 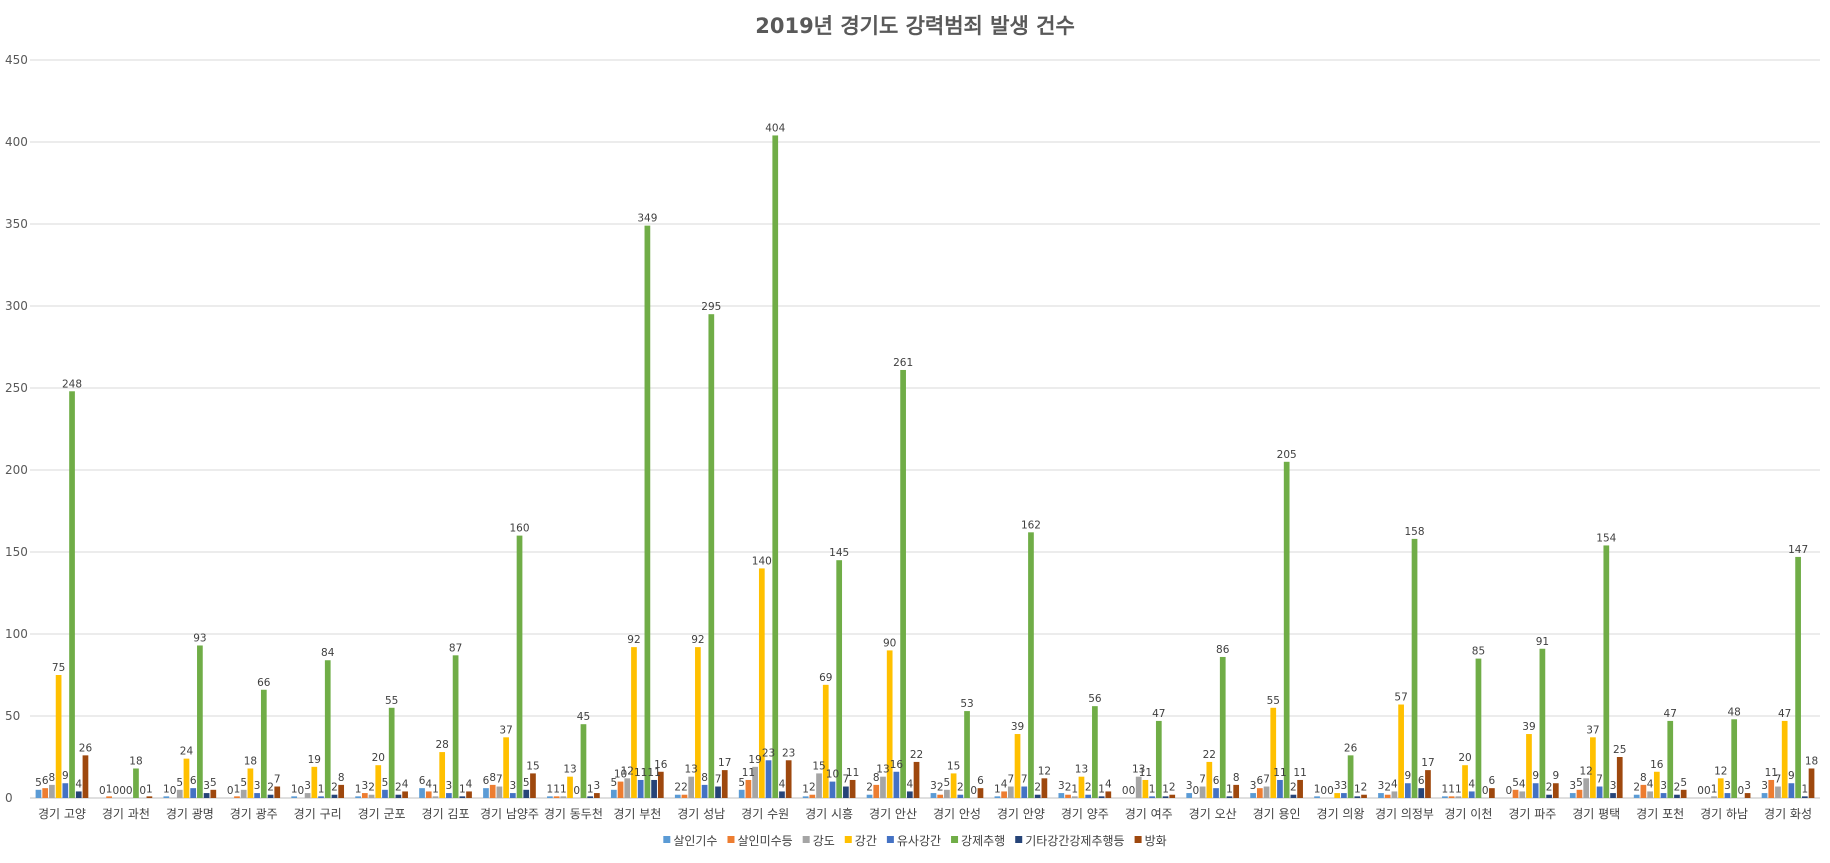 I want to click on data-label: 19, so click(x=314, y=760).